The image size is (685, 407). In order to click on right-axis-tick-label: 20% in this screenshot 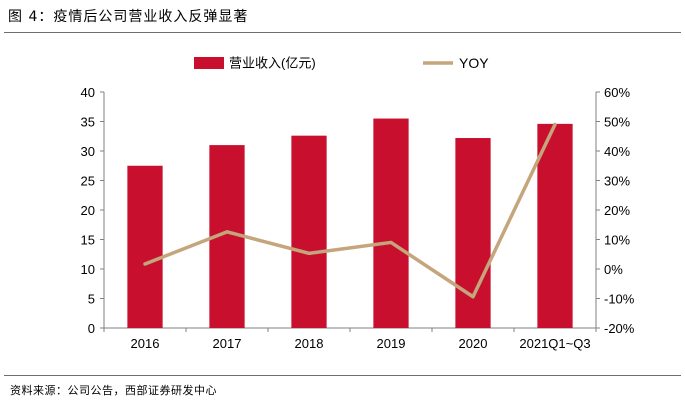, I will do `click(617, 210)`.